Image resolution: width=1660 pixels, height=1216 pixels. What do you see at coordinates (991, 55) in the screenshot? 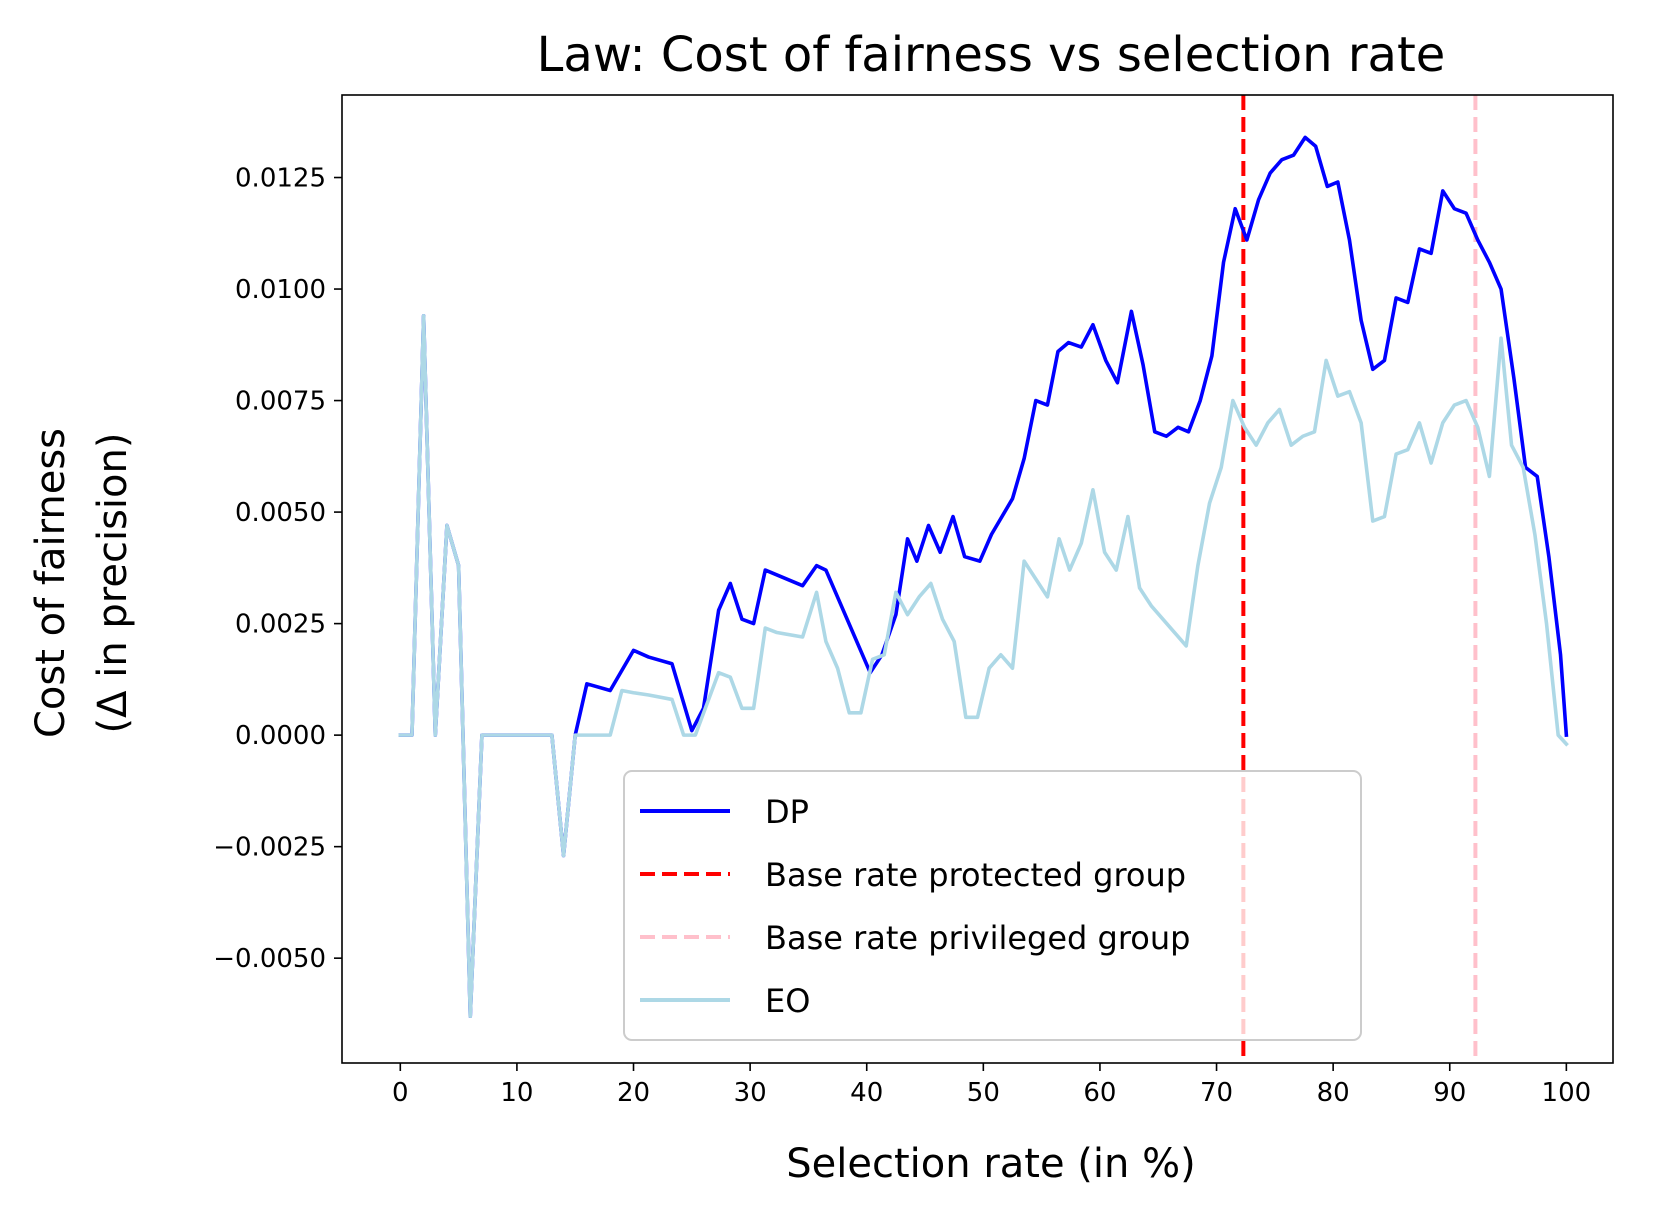
I see `chart-title: Law: Cost of fairness vs selection rate` at bounding box center [991, 55].